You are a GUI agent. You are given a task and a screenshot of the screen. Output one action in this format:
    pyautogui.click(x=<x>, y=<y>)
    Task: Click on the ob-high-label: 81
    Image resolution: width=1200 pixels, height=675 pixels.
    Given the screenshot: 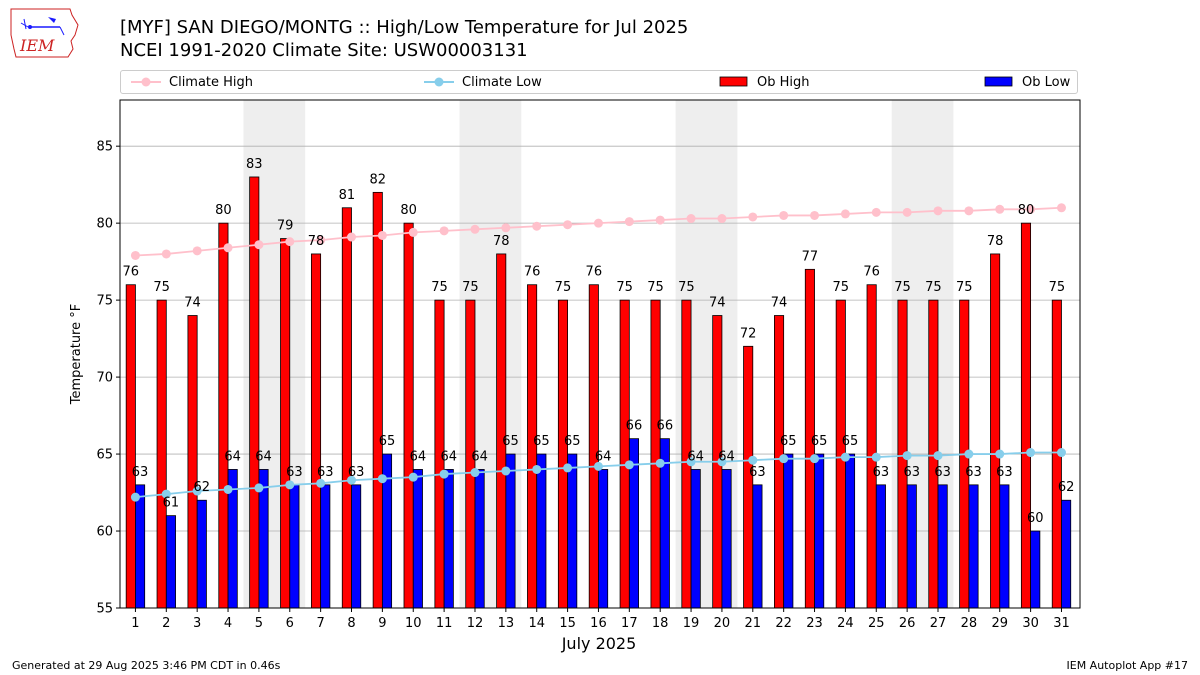 What is the action you would take?
    pyautogui.click(x=347, y=195)
    